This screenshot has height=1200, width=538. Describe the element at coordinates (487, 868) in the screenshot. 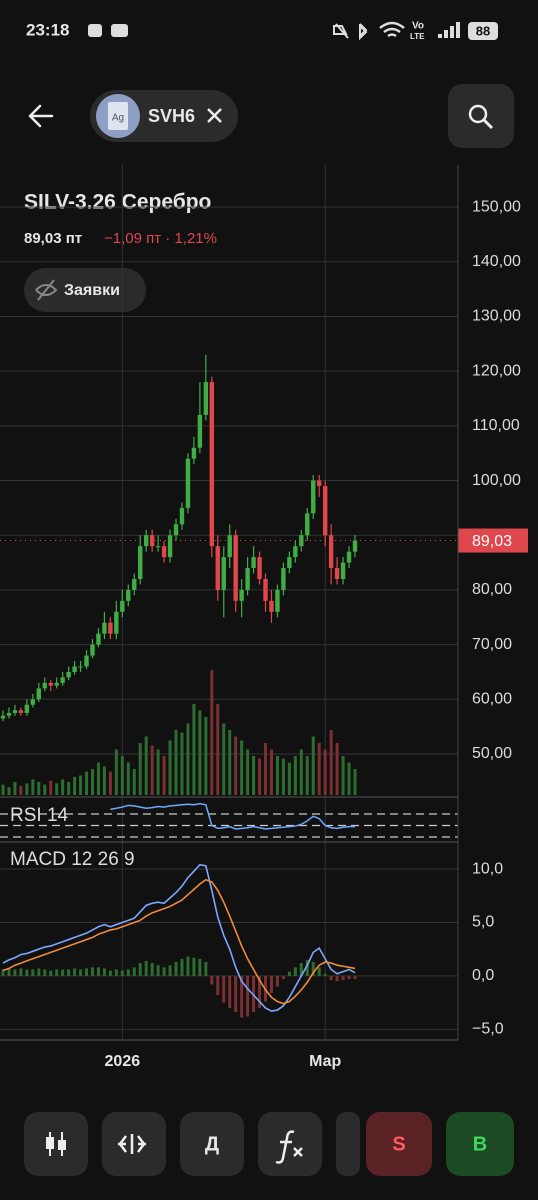

I see `y-tick-label: 10,0` at that location.